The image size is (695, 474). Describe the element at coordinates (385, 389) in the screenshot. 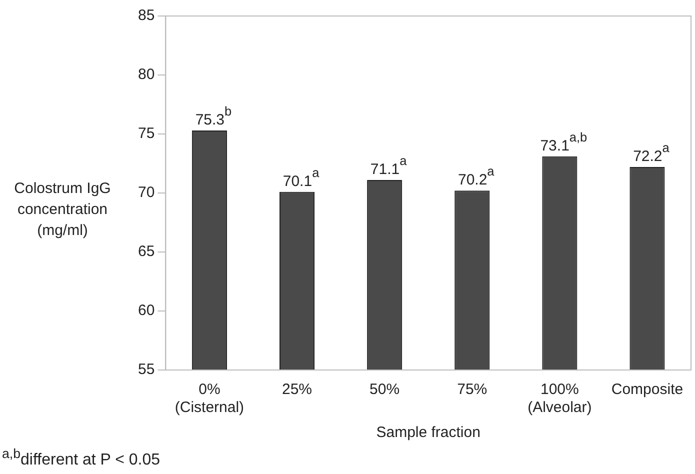

I see `x-tick-label: 50%` at that location.